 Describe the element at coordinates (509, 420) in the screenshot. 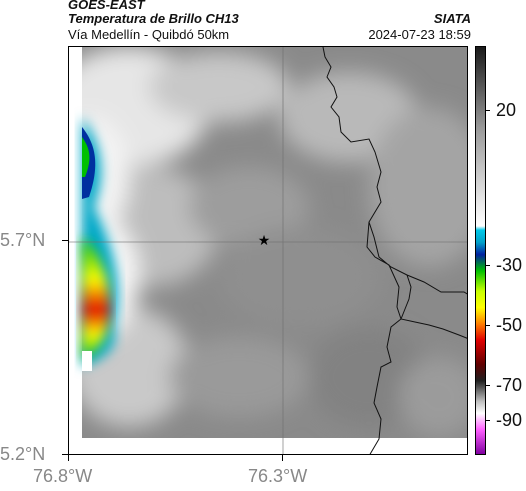

I see `colorbar-label-5: -90` at that location.